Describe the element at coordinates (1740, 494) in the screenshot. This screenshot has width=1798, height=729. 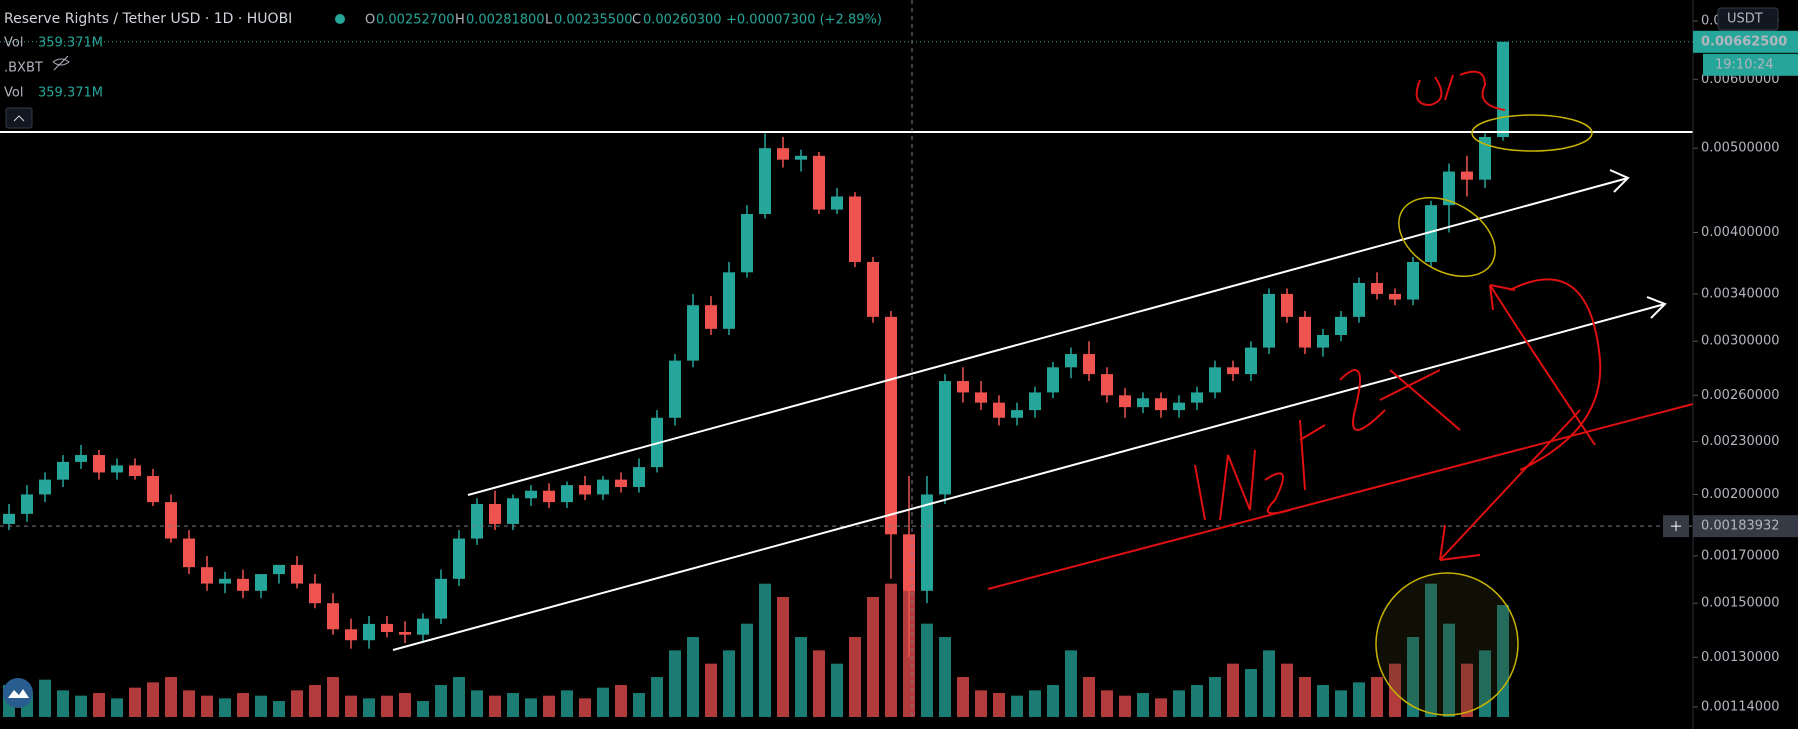
I see `y-tick-label: 0.00200000` at that location.